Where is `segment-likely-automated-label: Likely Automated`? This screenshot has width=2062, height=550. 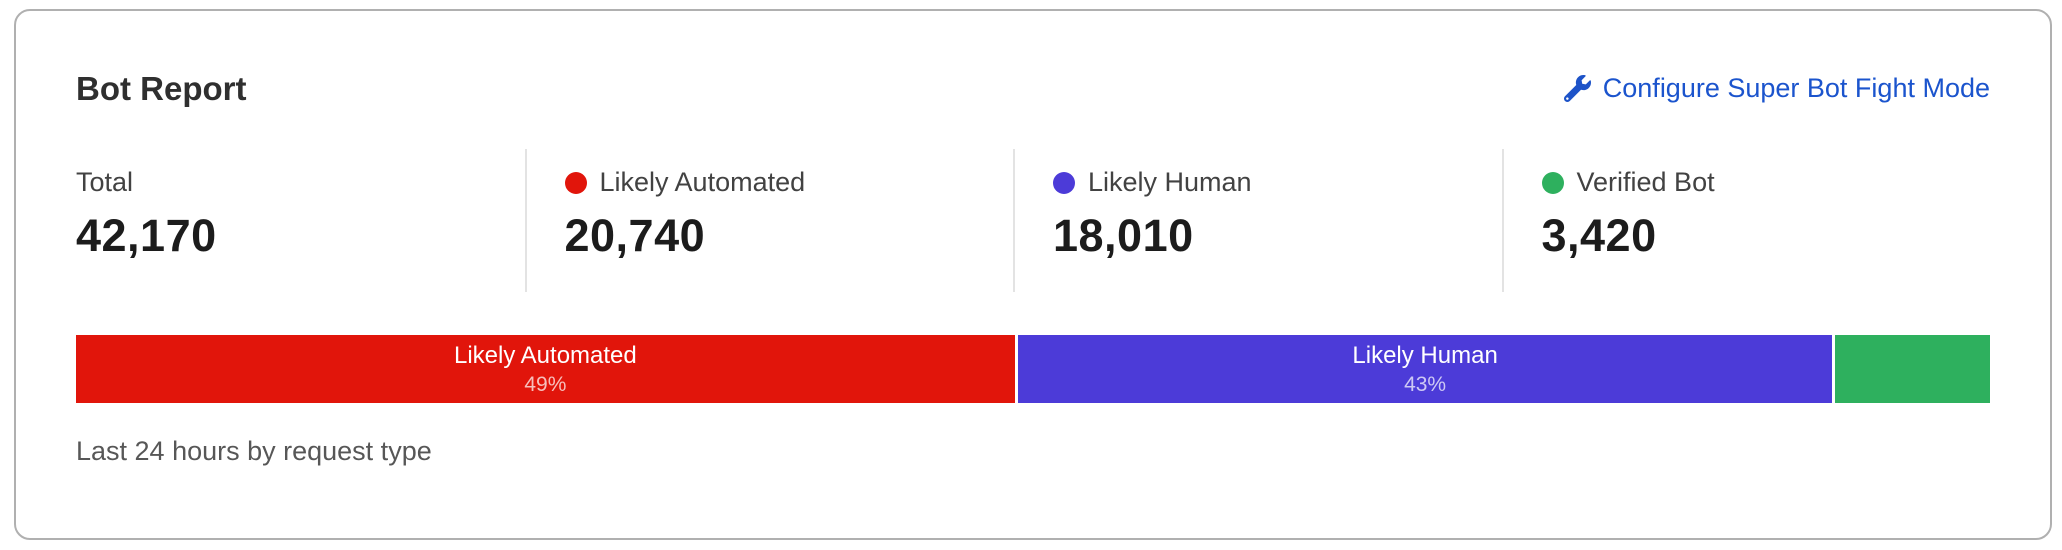 segment-likely-automated-label: Likely Automated is located at coordinates (545, 355).